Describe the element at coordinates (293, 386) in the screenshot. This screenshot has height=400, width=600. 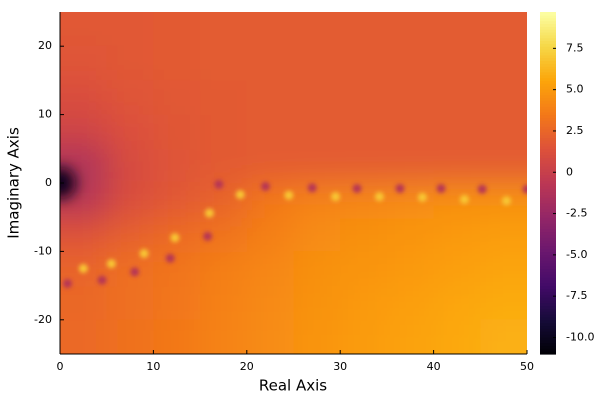
I see `x-axis-label: Real Axis` at that location.